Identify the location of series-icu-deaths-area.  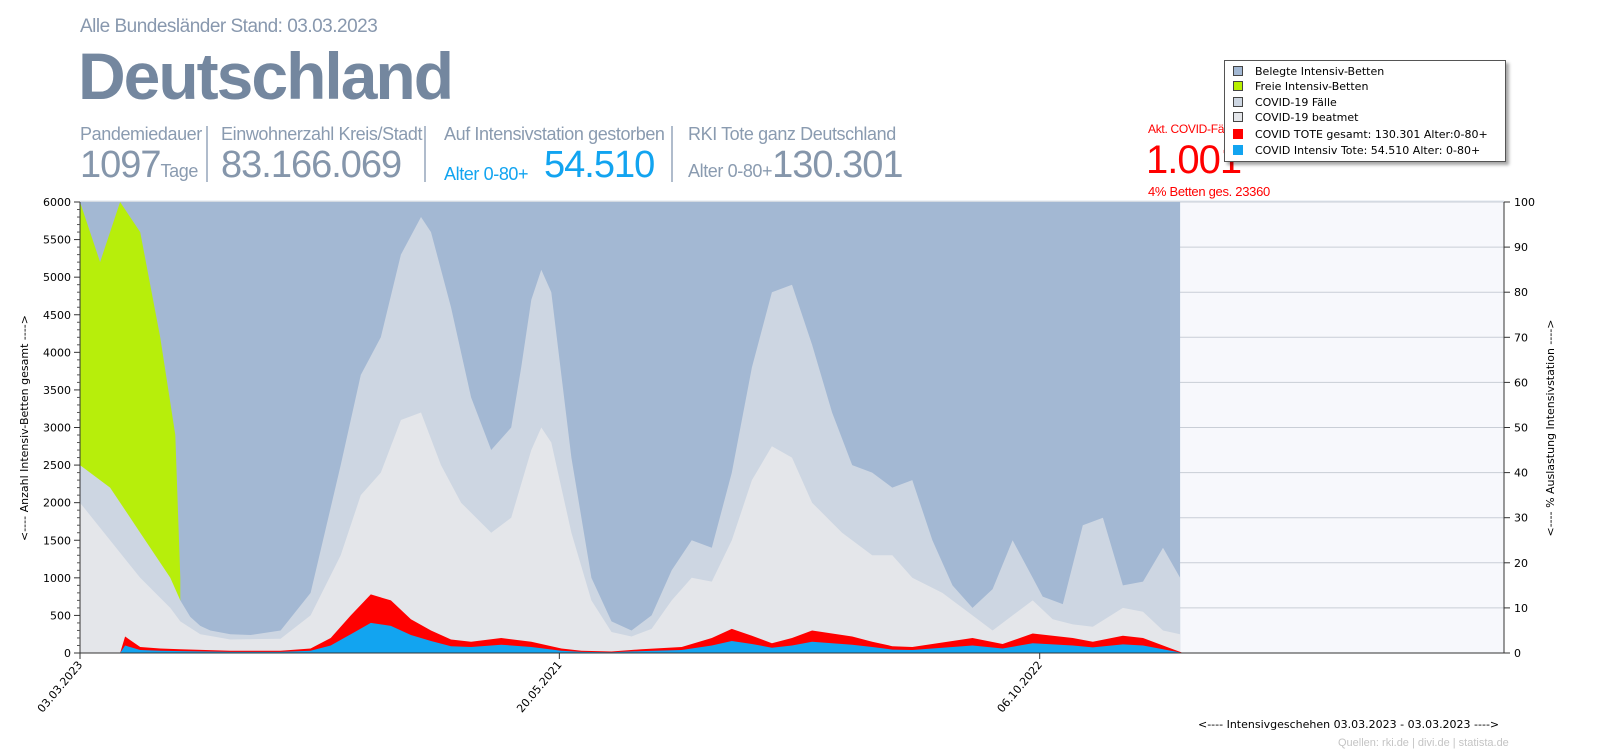
(632, 637).